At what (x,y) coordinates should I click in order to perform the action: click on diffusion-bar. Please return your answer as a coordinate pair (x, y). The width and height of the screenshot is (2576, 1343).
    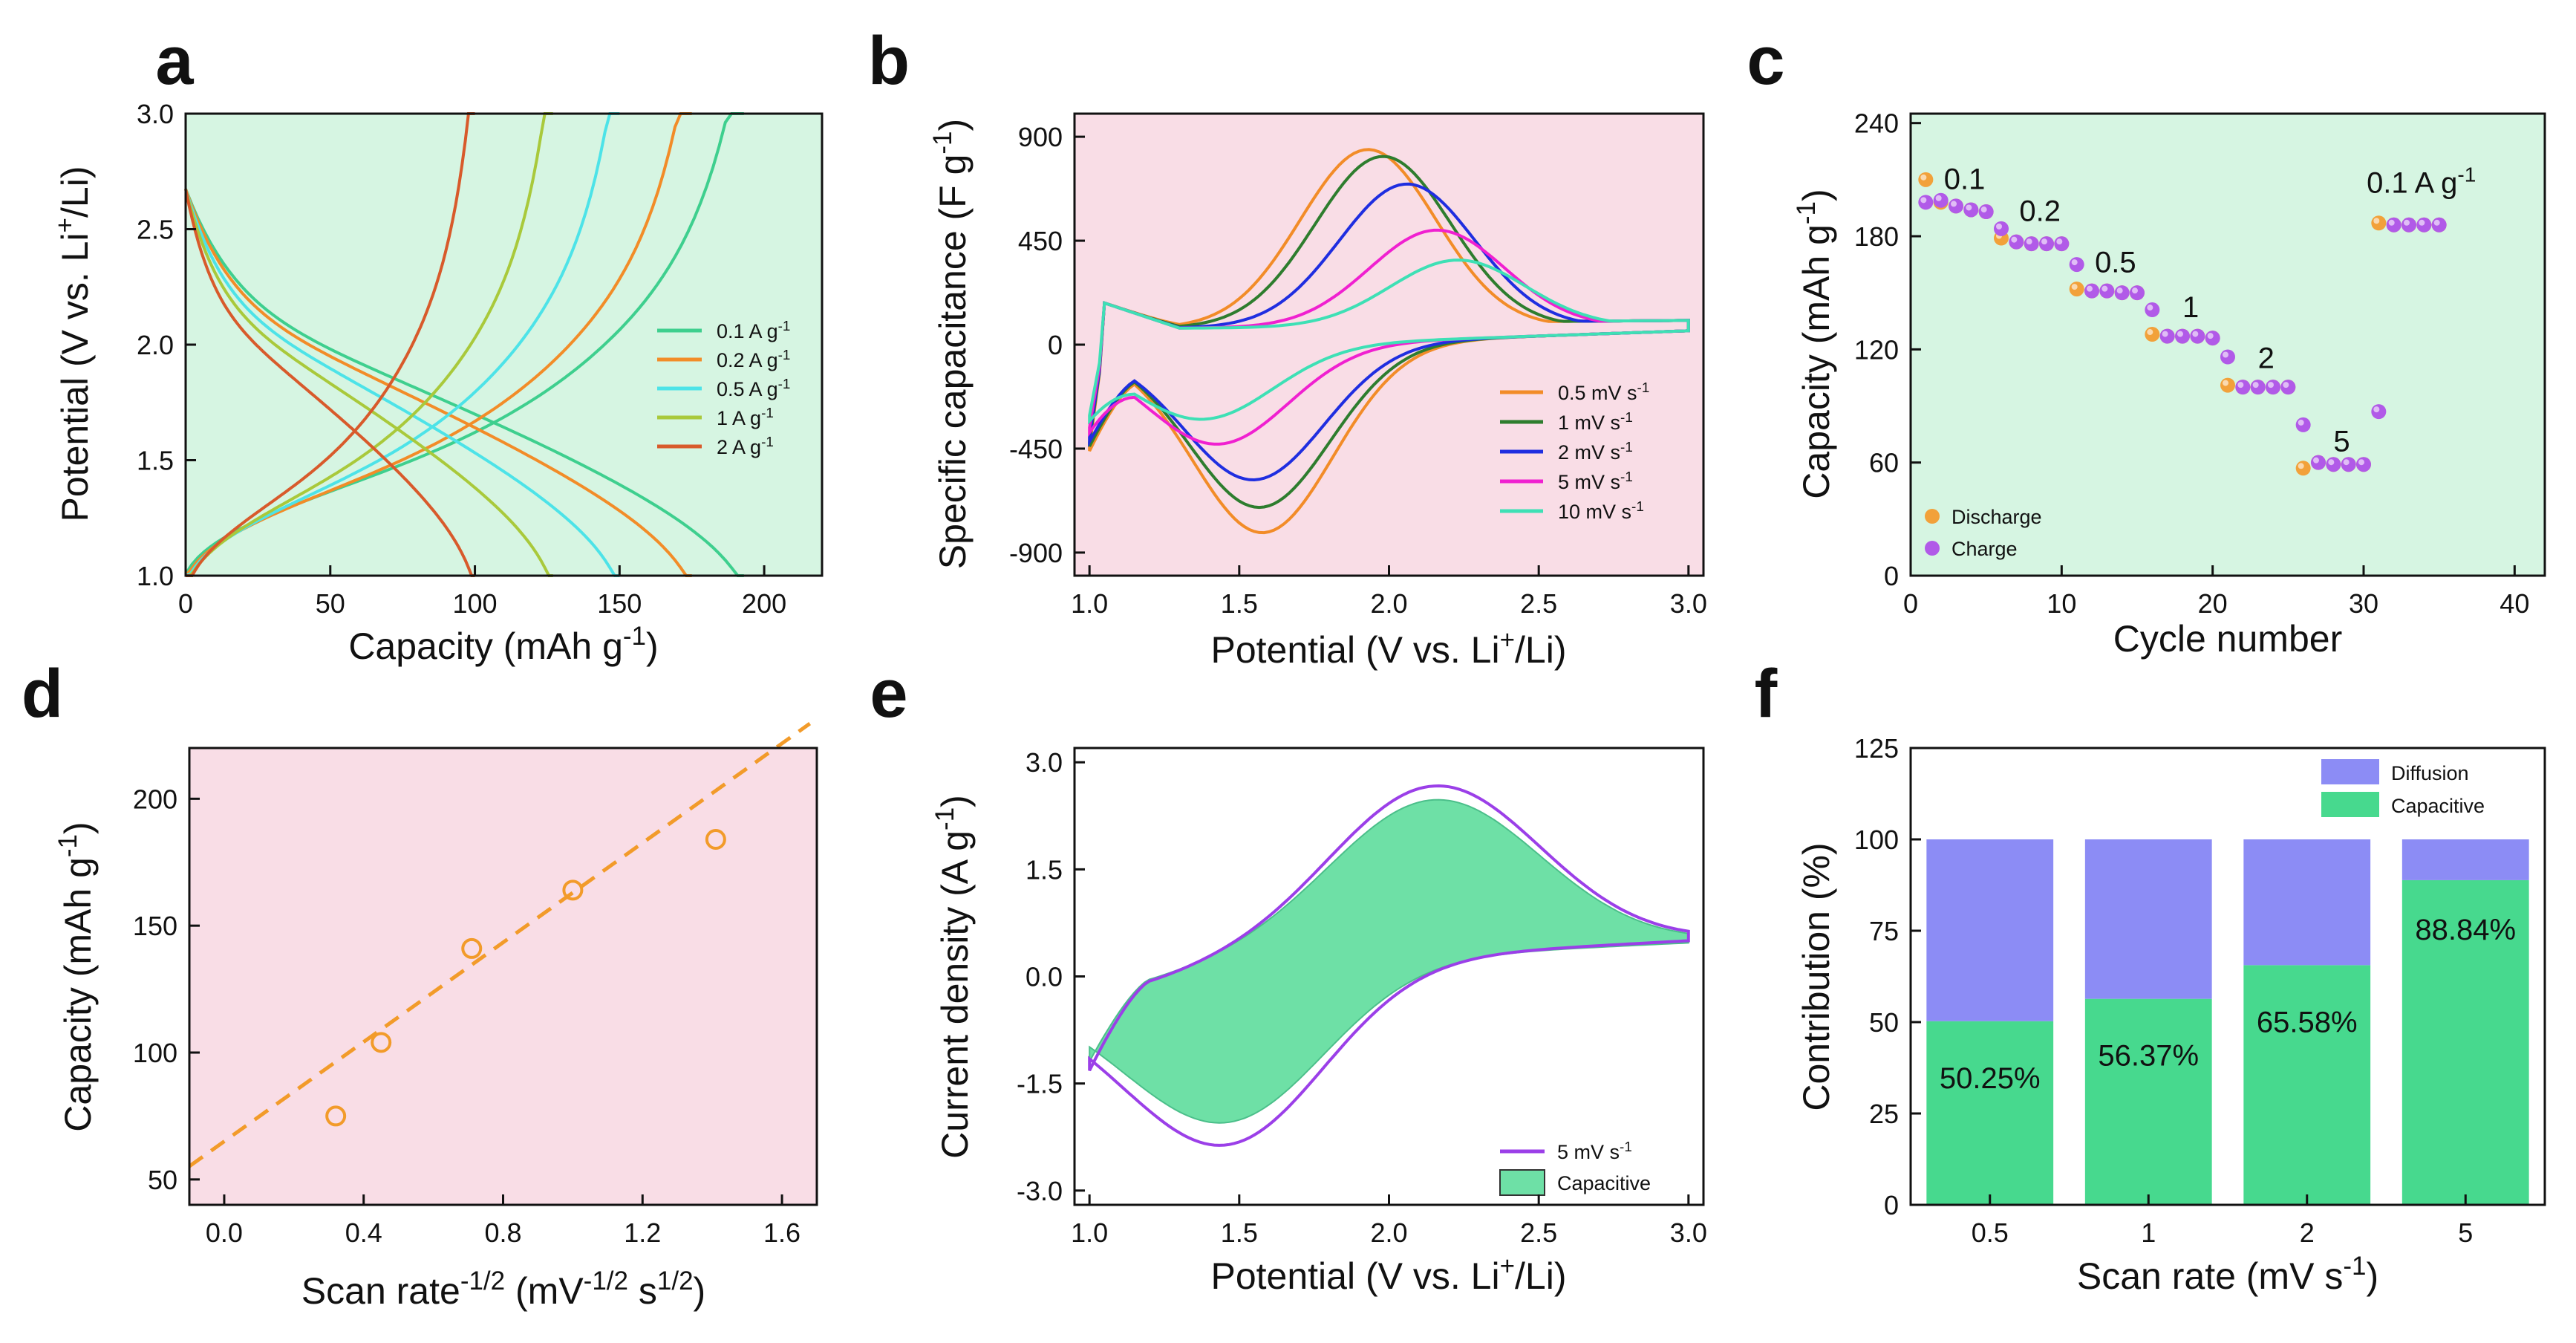
    Looking at the image, I should click on (2465, 859).